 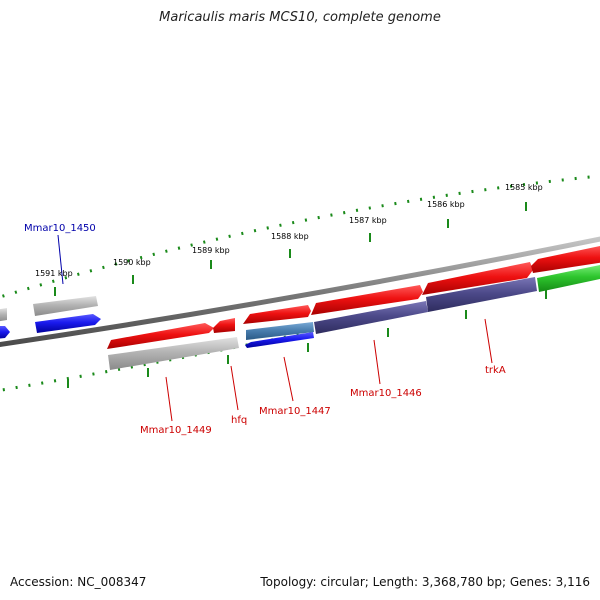 What do you see at coordinates (176, 430) in the screenshot?
I see `gene-label-mmar10-1449: Mmar10_1449` at bounding box center [176, 430].